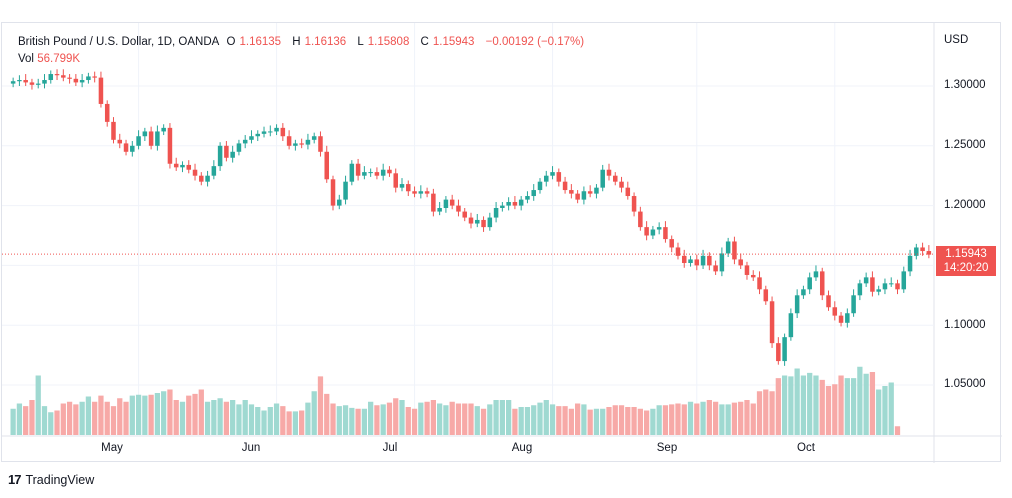 This screenshot has width=1012, height=498. Describe the element at coordinates (535, 42) in the screenshot. I see `change-value: −0.00192 (−0.17%)` at that location.